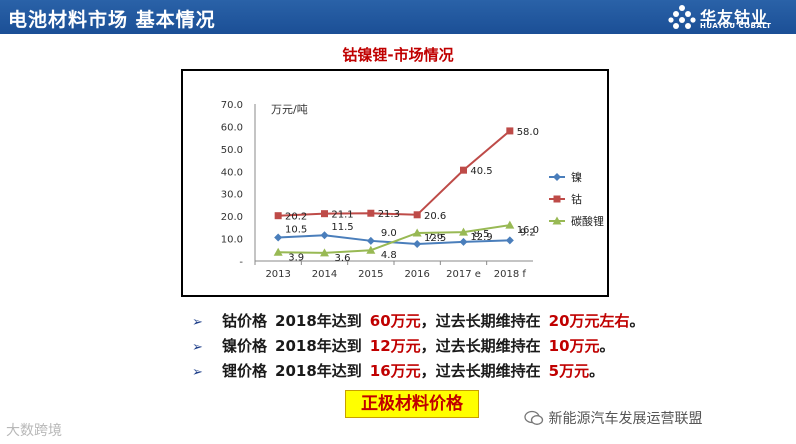 The image size is (796, 444). I want to click on data-label: 12.9, so click(481, 237).